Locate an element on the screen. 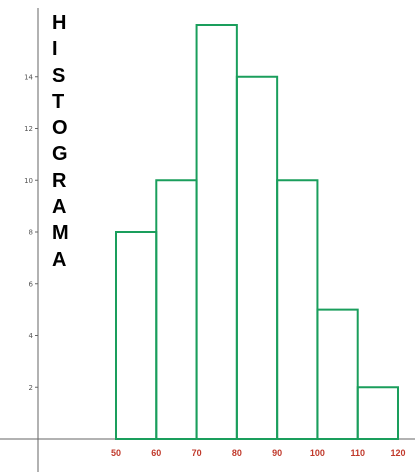 The height and width of the screenshot is (476, 415). x-tick-label: 60 is located at coordinates (156, 453).